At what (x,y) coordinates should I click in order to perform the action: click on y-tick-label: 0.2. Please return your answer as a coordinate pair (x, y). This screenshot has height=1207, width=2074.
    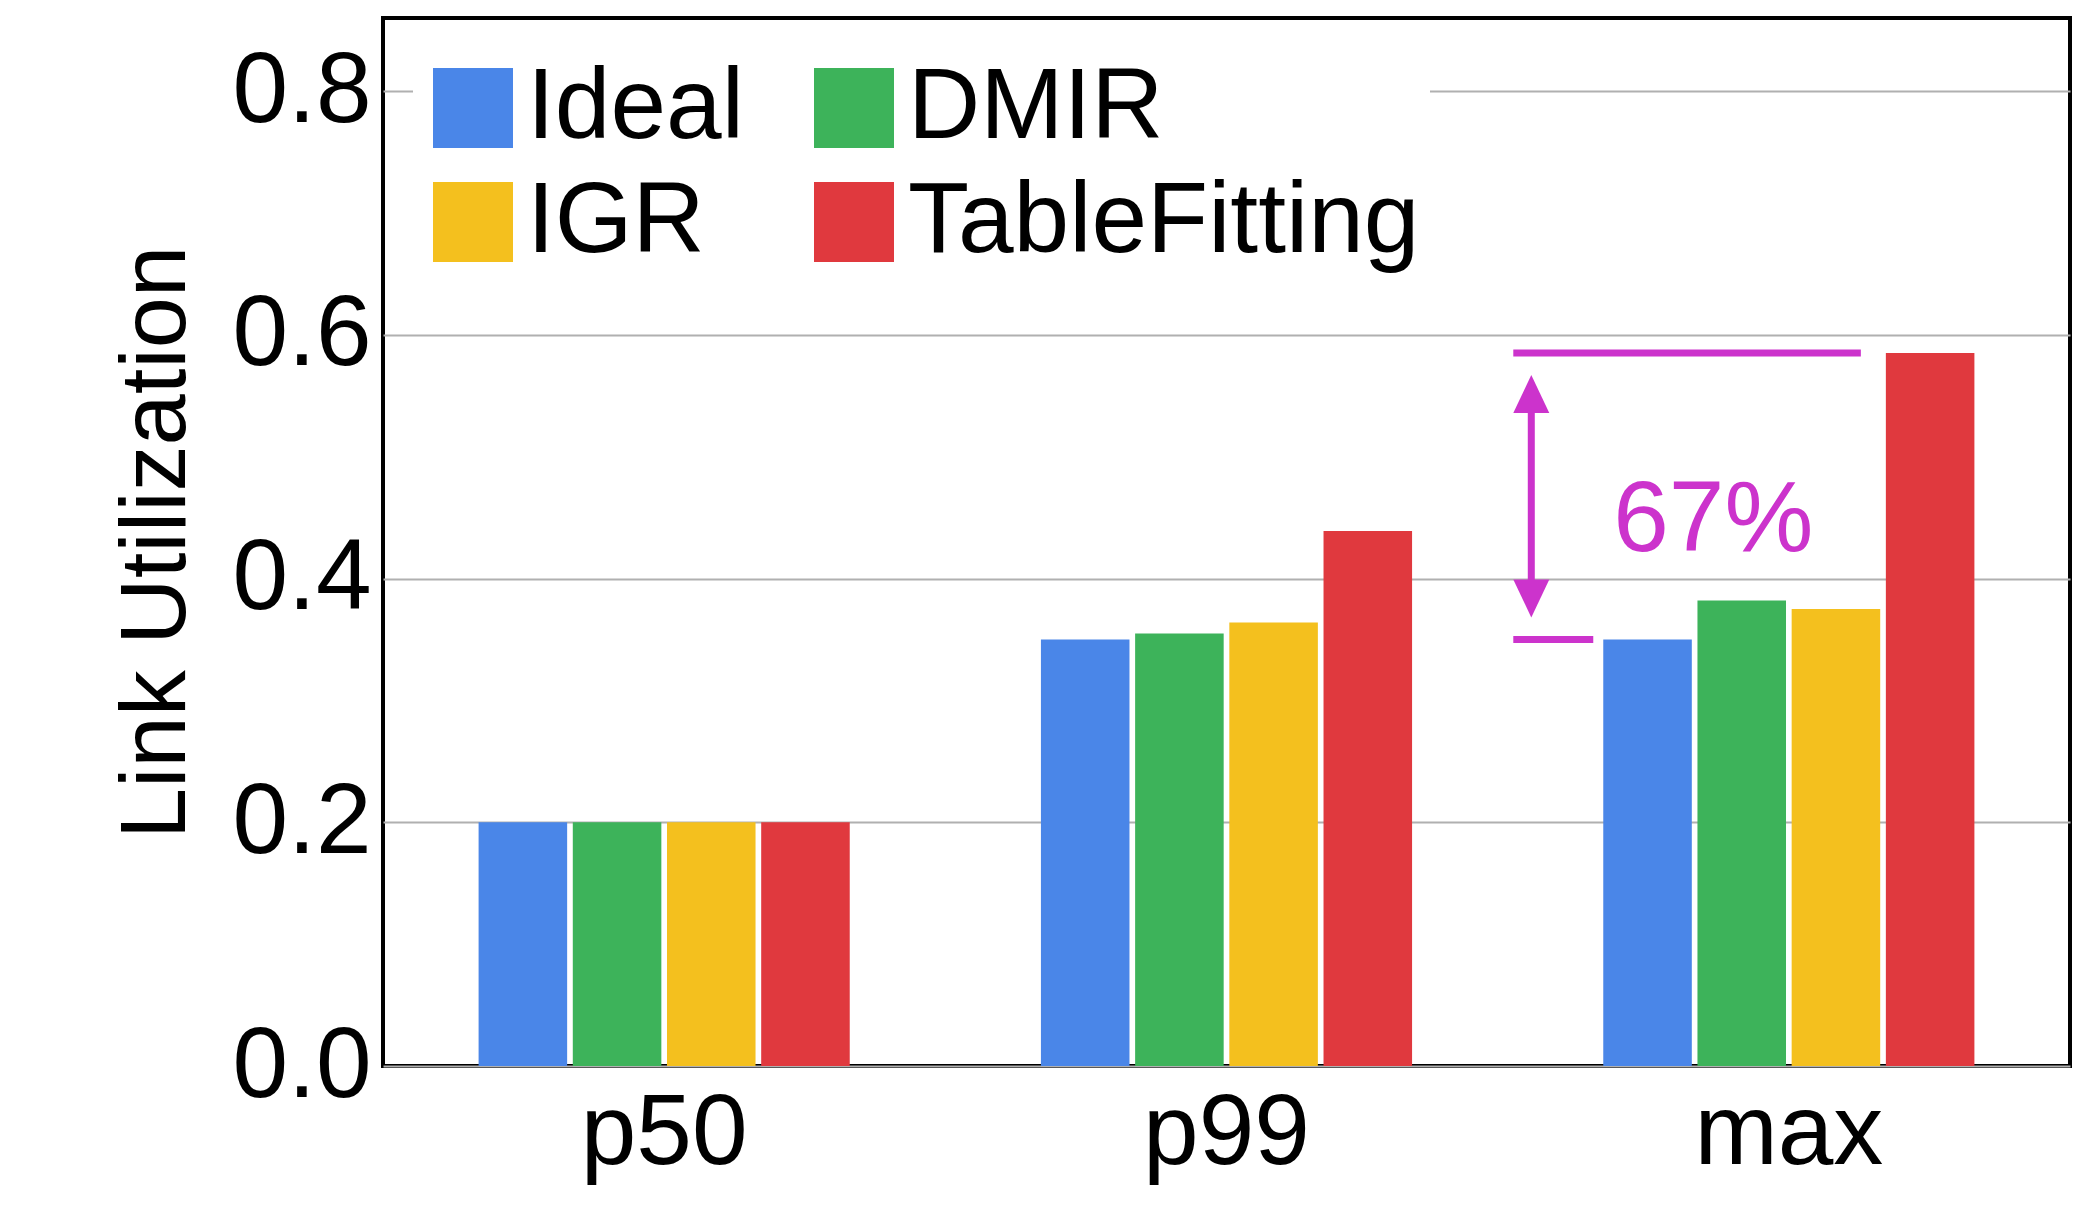
    Looking at the image, I should click on (302, 817).